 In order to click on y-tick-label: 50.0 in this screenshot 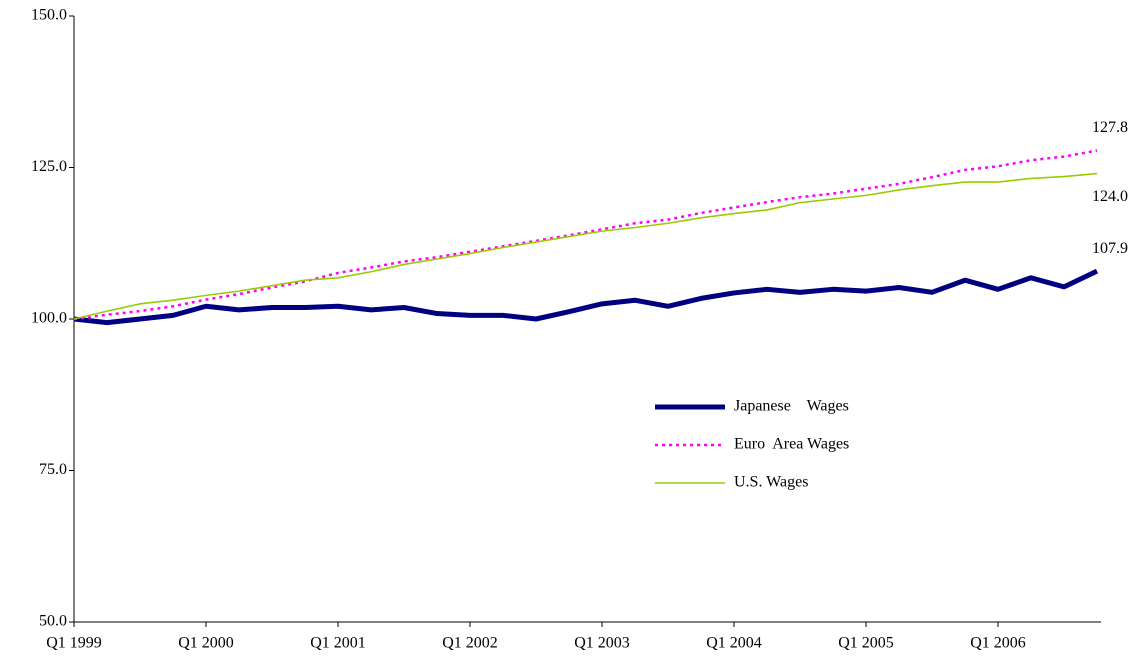, I will do `click(53, 621)`.